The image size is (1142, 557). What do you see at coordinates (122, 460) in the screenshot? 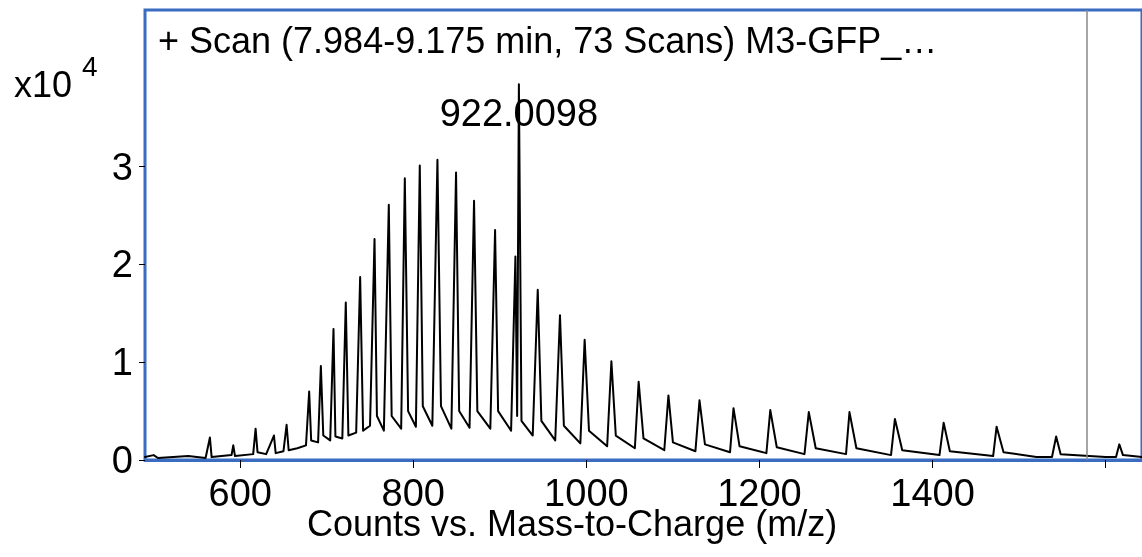
I see `y-tick-label: 0` at bounding box center [122, 460].